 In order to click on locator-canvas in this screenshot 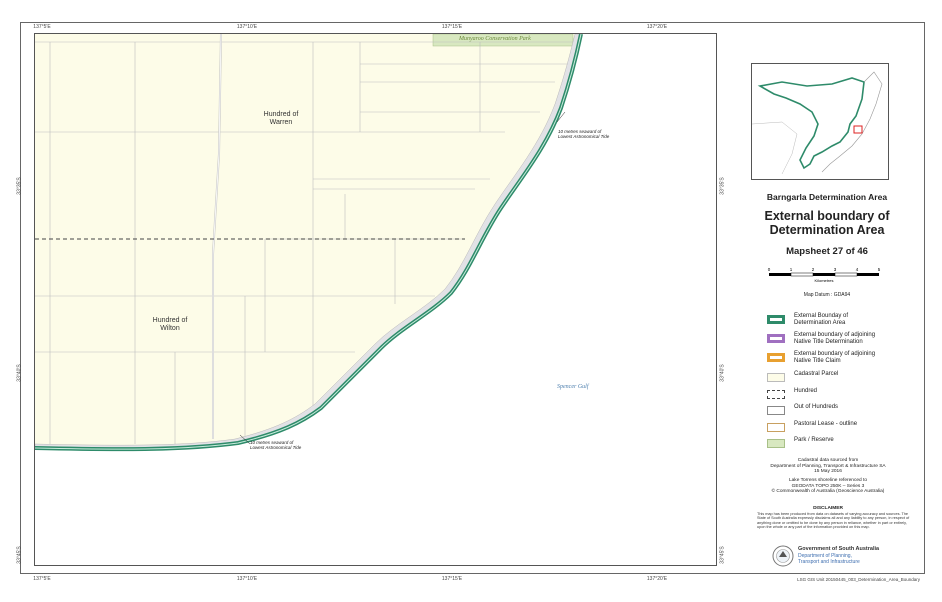, I will do `click(817, 123)`.